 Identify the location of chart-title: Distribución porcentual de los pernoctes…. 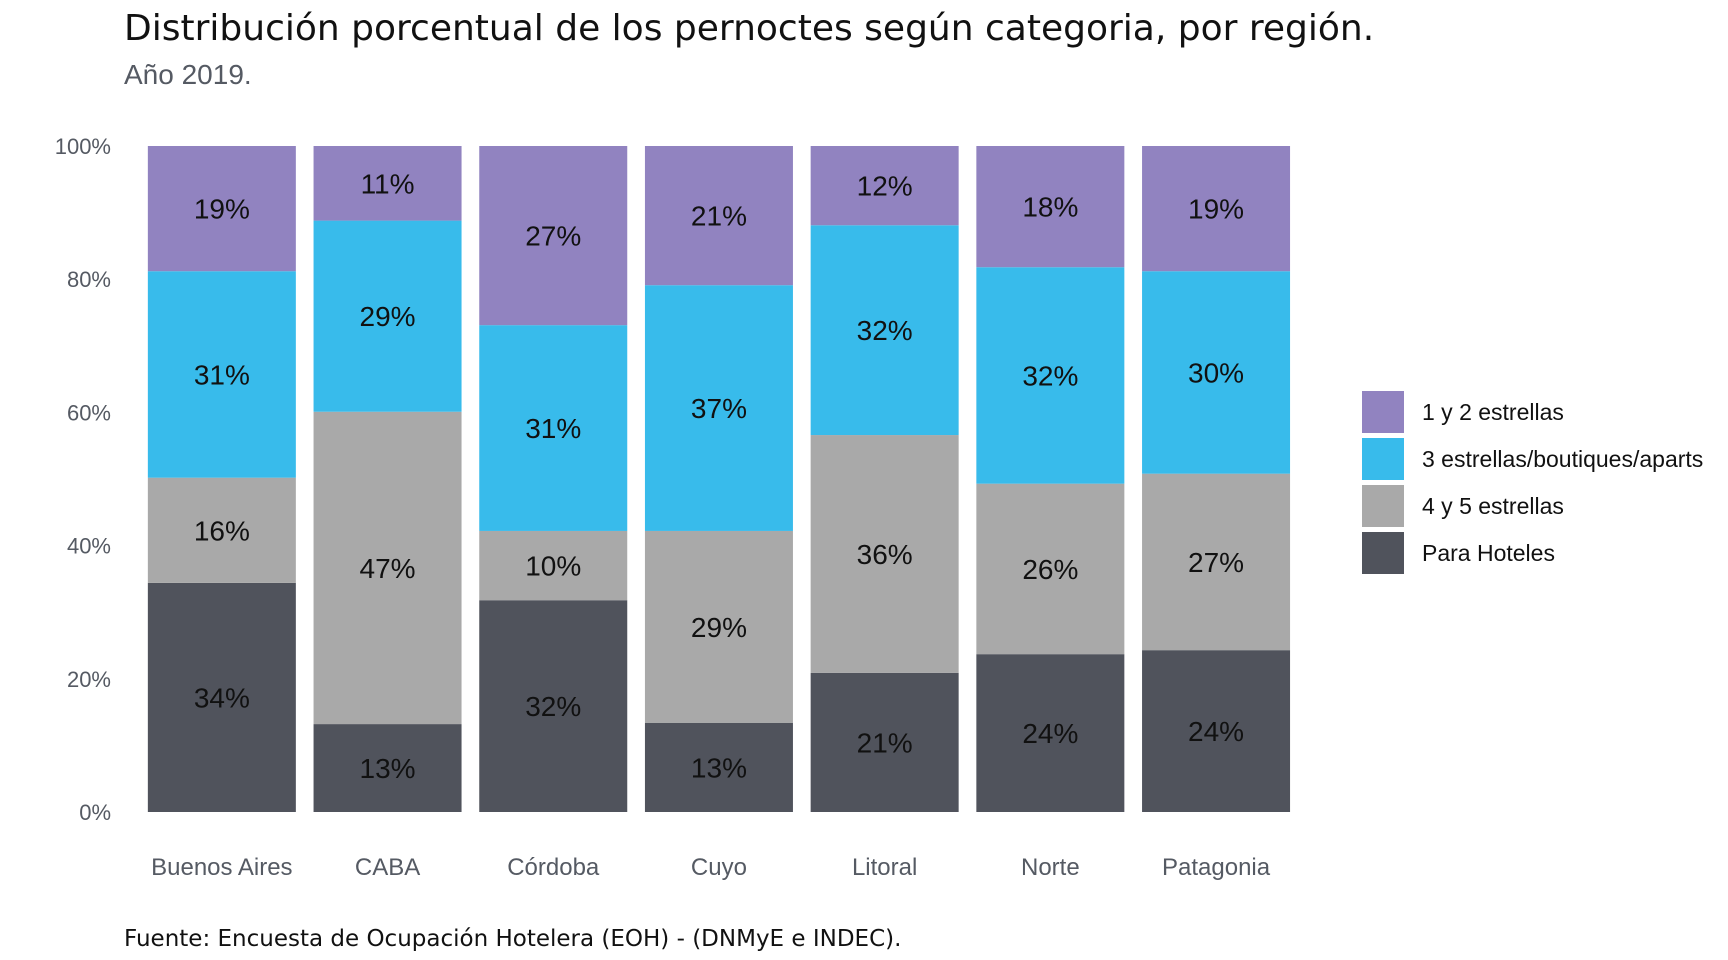
(749, 28).